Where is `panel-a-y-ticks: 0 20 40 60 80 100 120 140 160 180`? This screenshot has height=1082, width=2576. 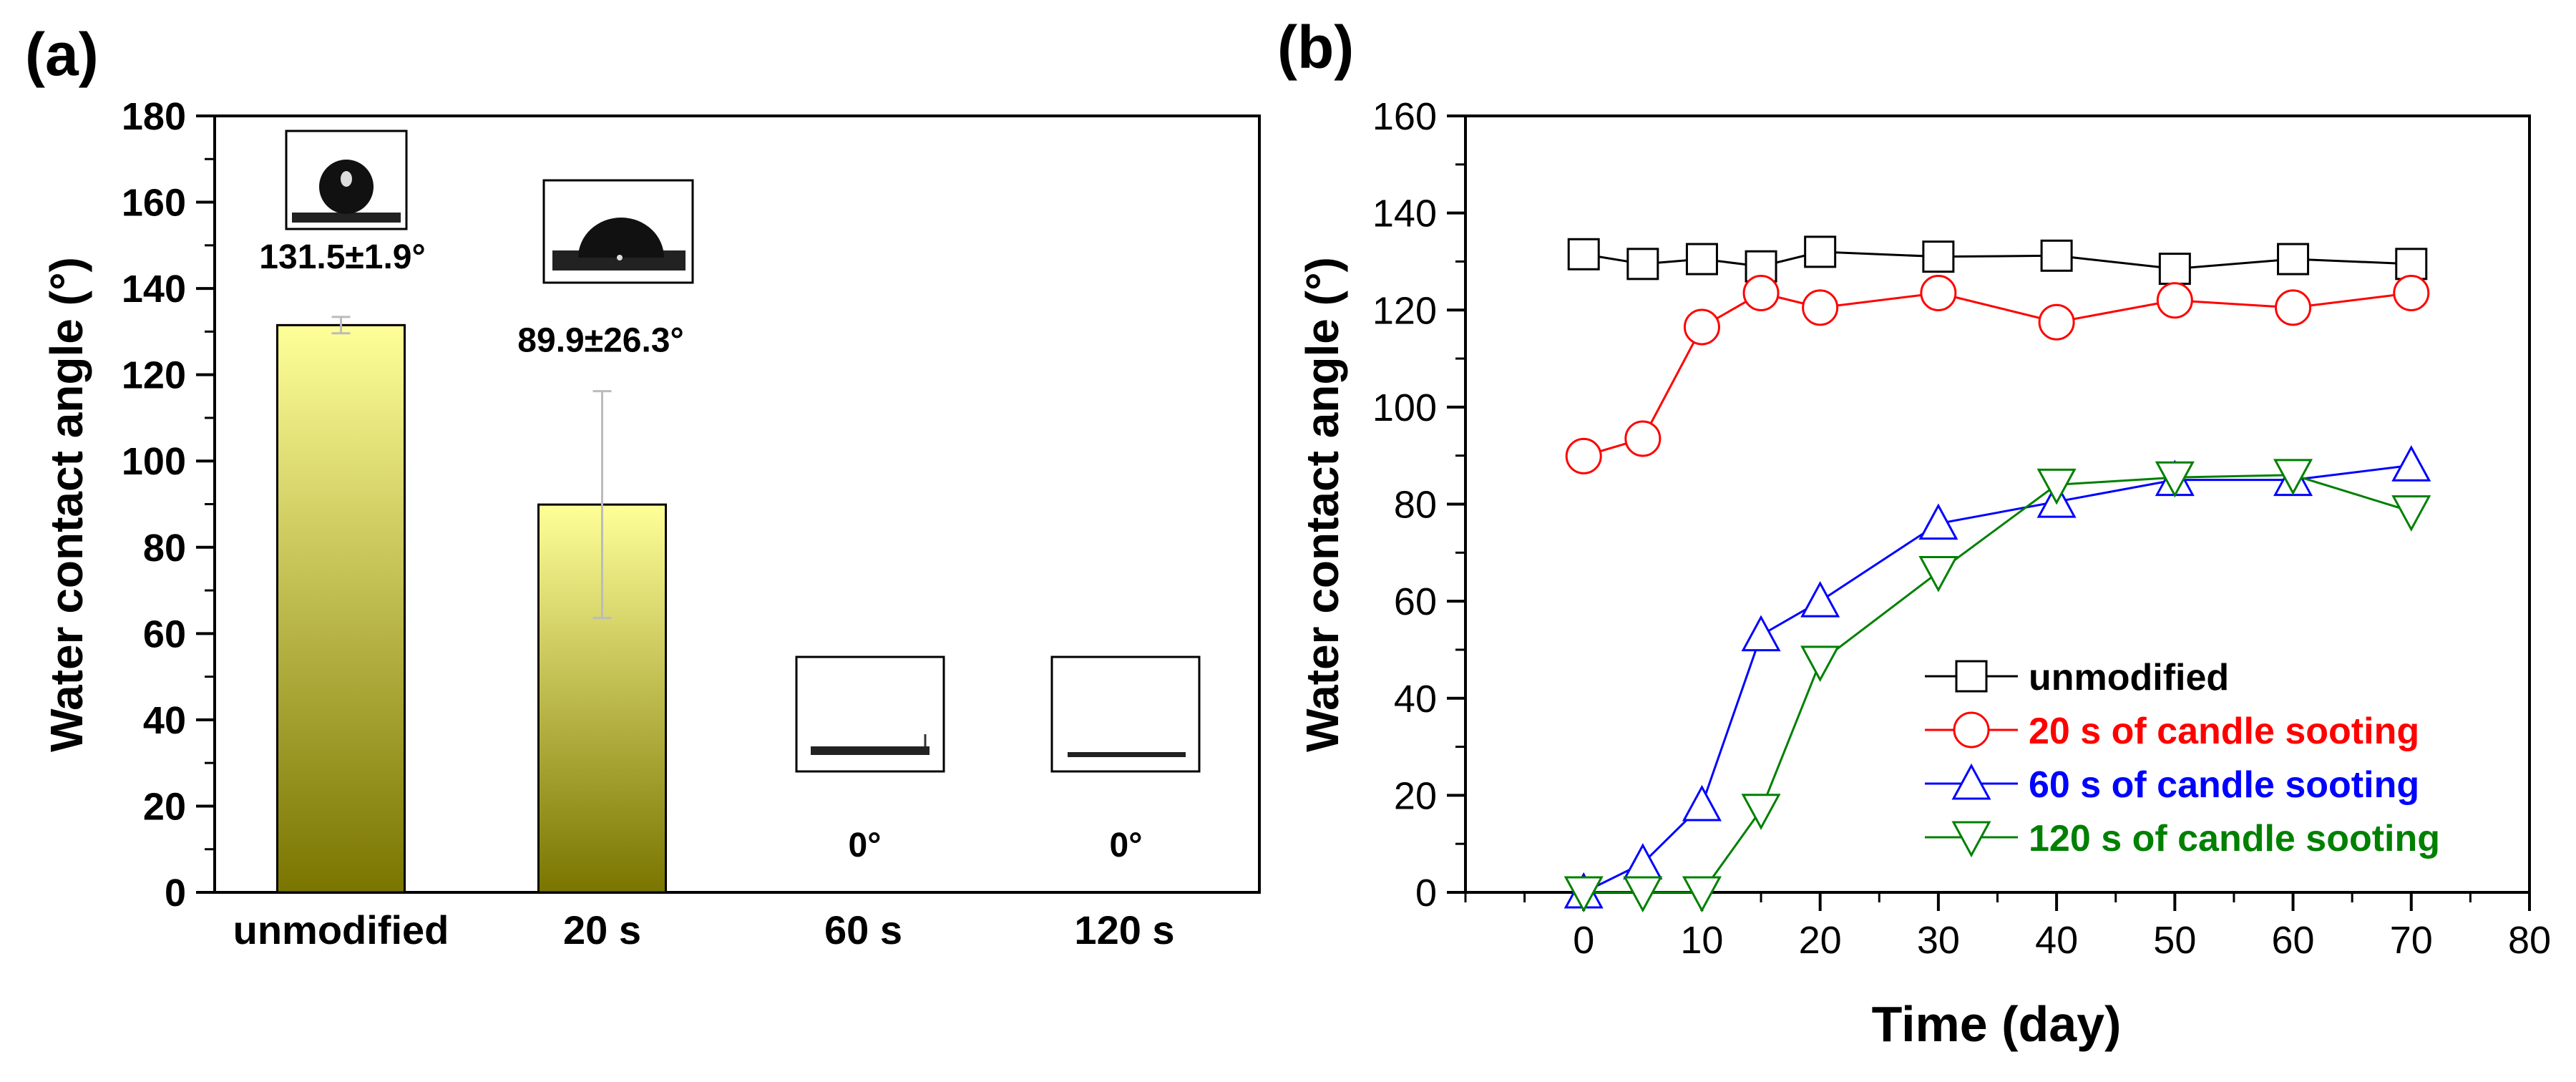 panel-a-y-ticks: 0 20 40 60 80 100 120 140 160 180 is located at coordinates (168, 505).